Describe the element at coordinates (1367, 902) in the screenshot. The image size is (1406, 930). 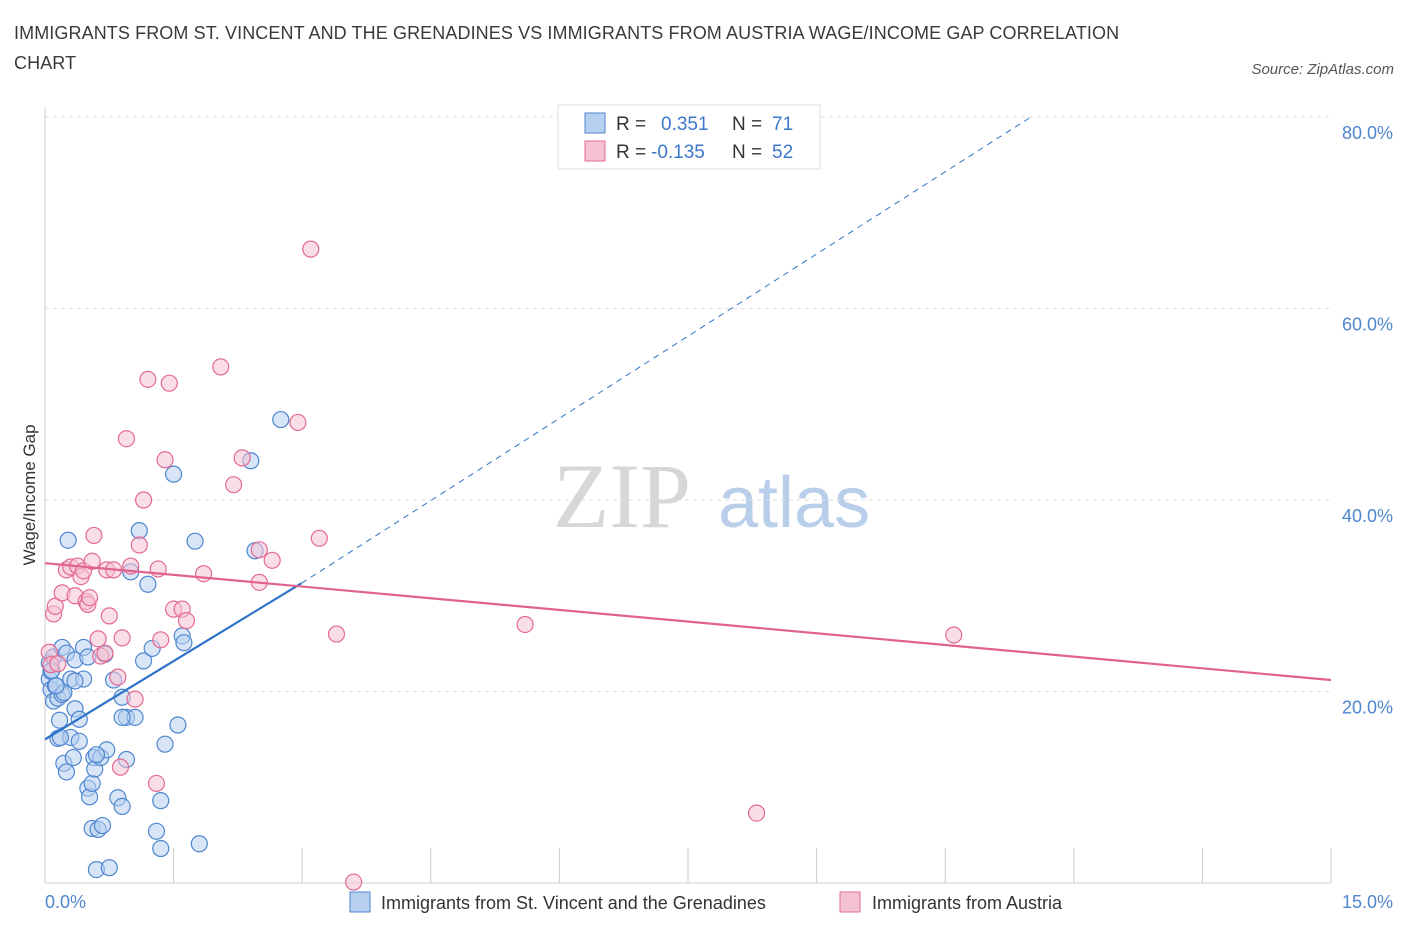
I see `x-tick-label-1: 15.0%` at that location.